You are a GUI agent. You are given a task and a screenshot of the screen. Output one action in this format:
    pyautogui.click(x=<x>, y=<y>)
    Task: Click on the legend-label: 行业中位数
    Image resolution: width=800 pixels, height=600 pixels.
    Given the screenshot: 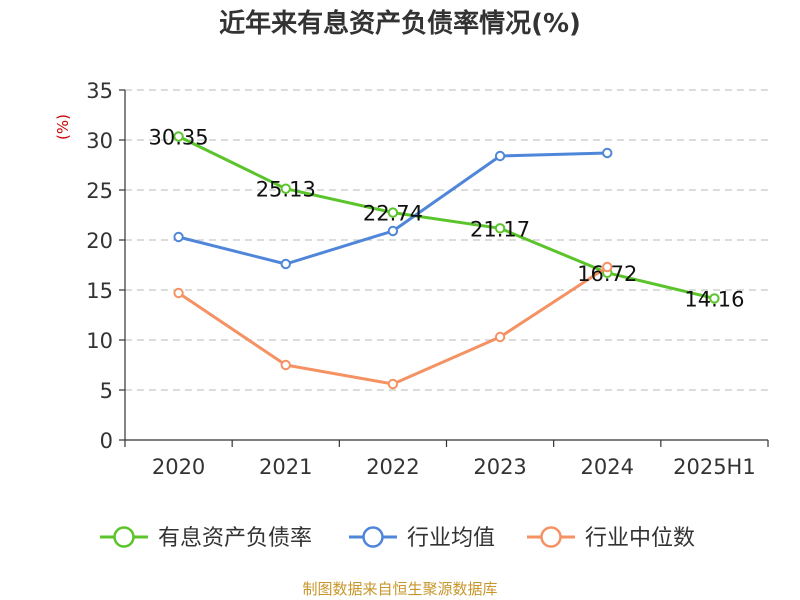 What is the action you would take?
    pyautogui.click(x=640, y=538)
    